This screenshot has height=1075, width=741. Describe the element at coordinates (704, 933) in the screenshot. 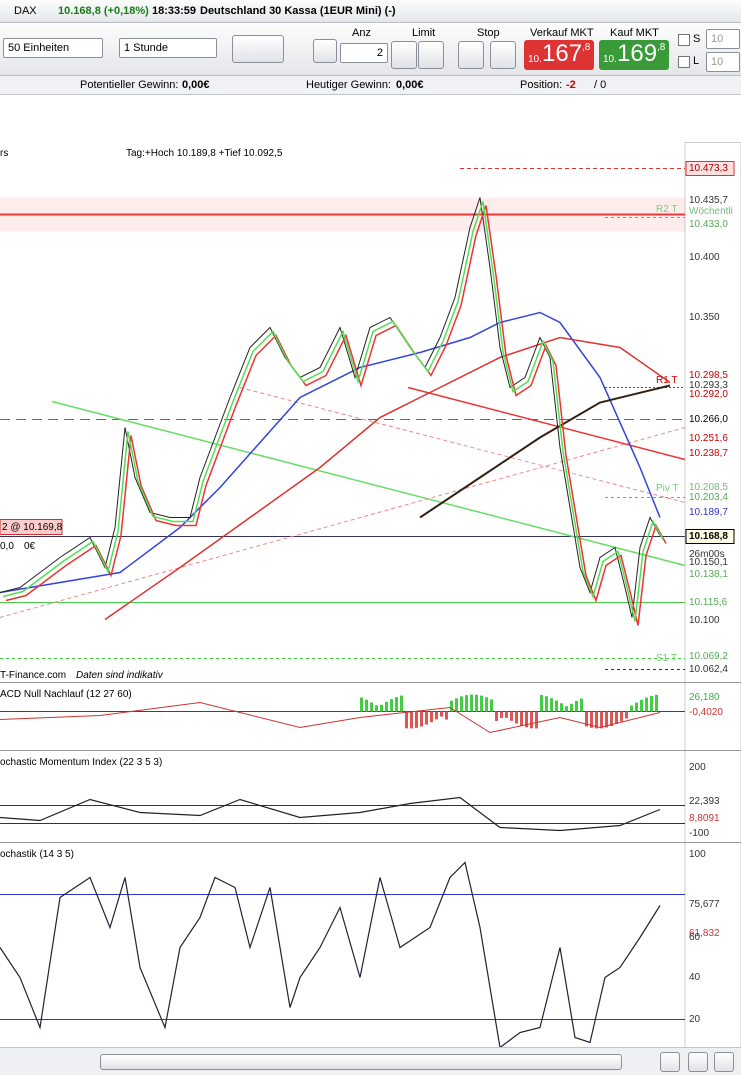

I see `indicator-label: 61,832` at that location.